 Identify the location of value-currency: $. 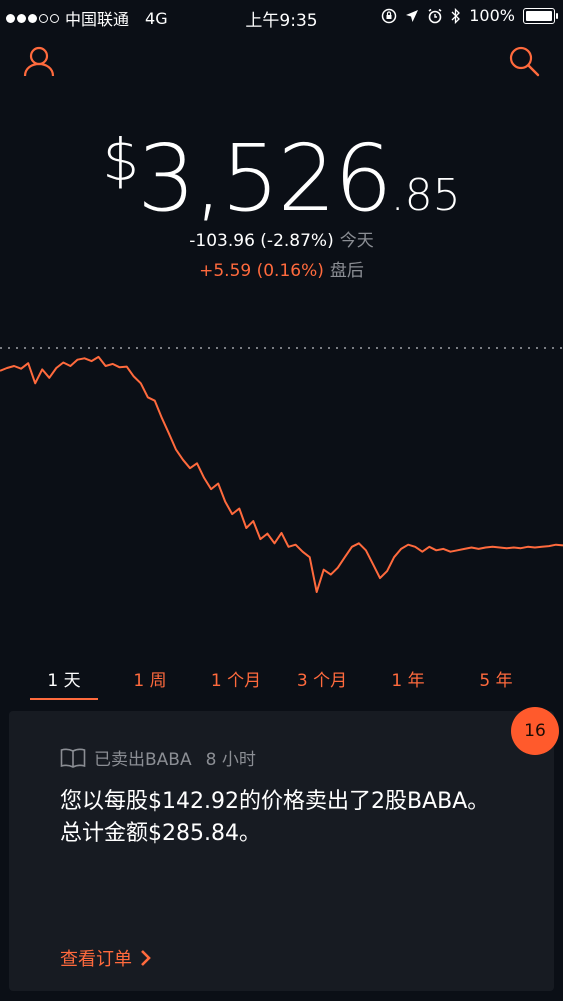
(120, 160).